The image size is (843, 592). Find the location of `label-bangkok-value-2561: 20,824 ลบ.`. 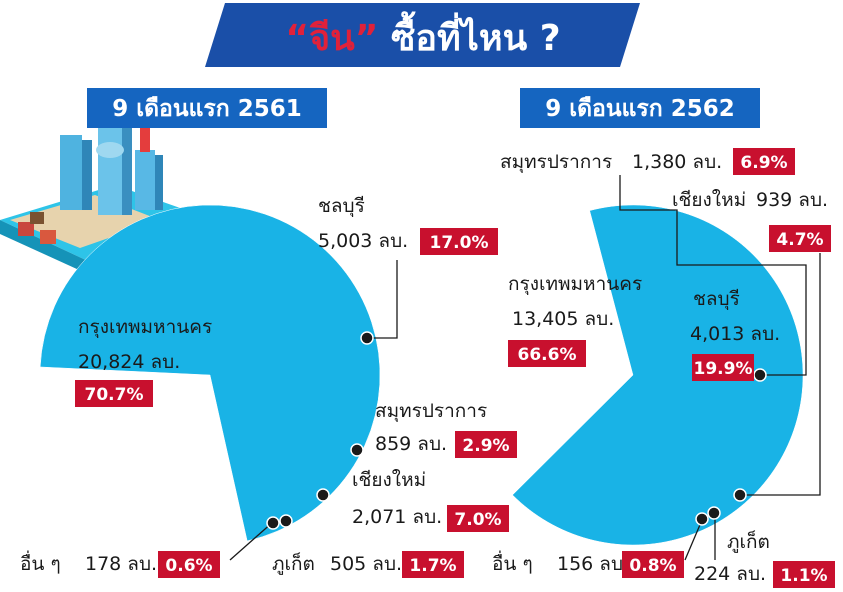

label-bangkok-value-2561: 20,824 ลบ. is located at coordinates (129, 362).